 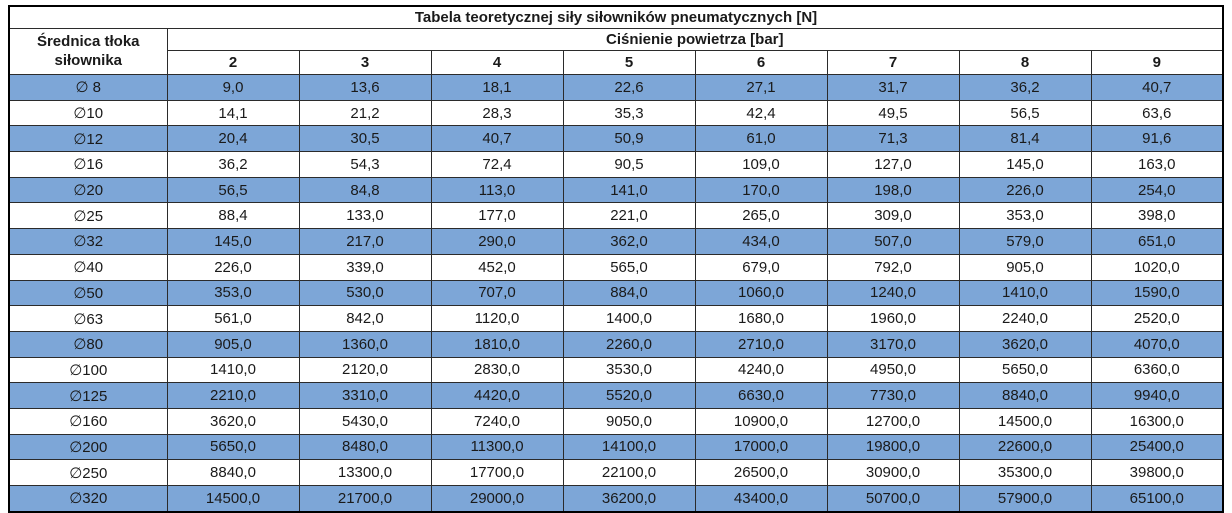 I want to click on force-value-cell: 679,0, so click(x=761, y=267).